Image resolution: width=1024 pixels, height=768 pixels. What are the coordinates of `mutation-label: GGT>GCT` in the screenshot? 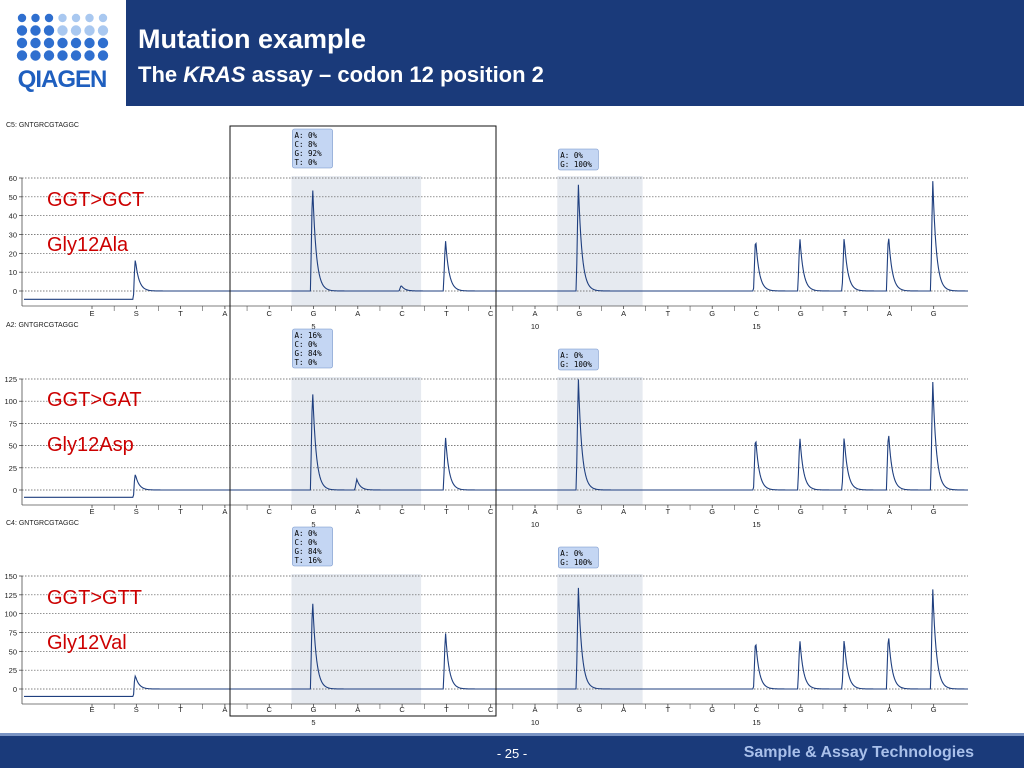 It's located at (95, 200).